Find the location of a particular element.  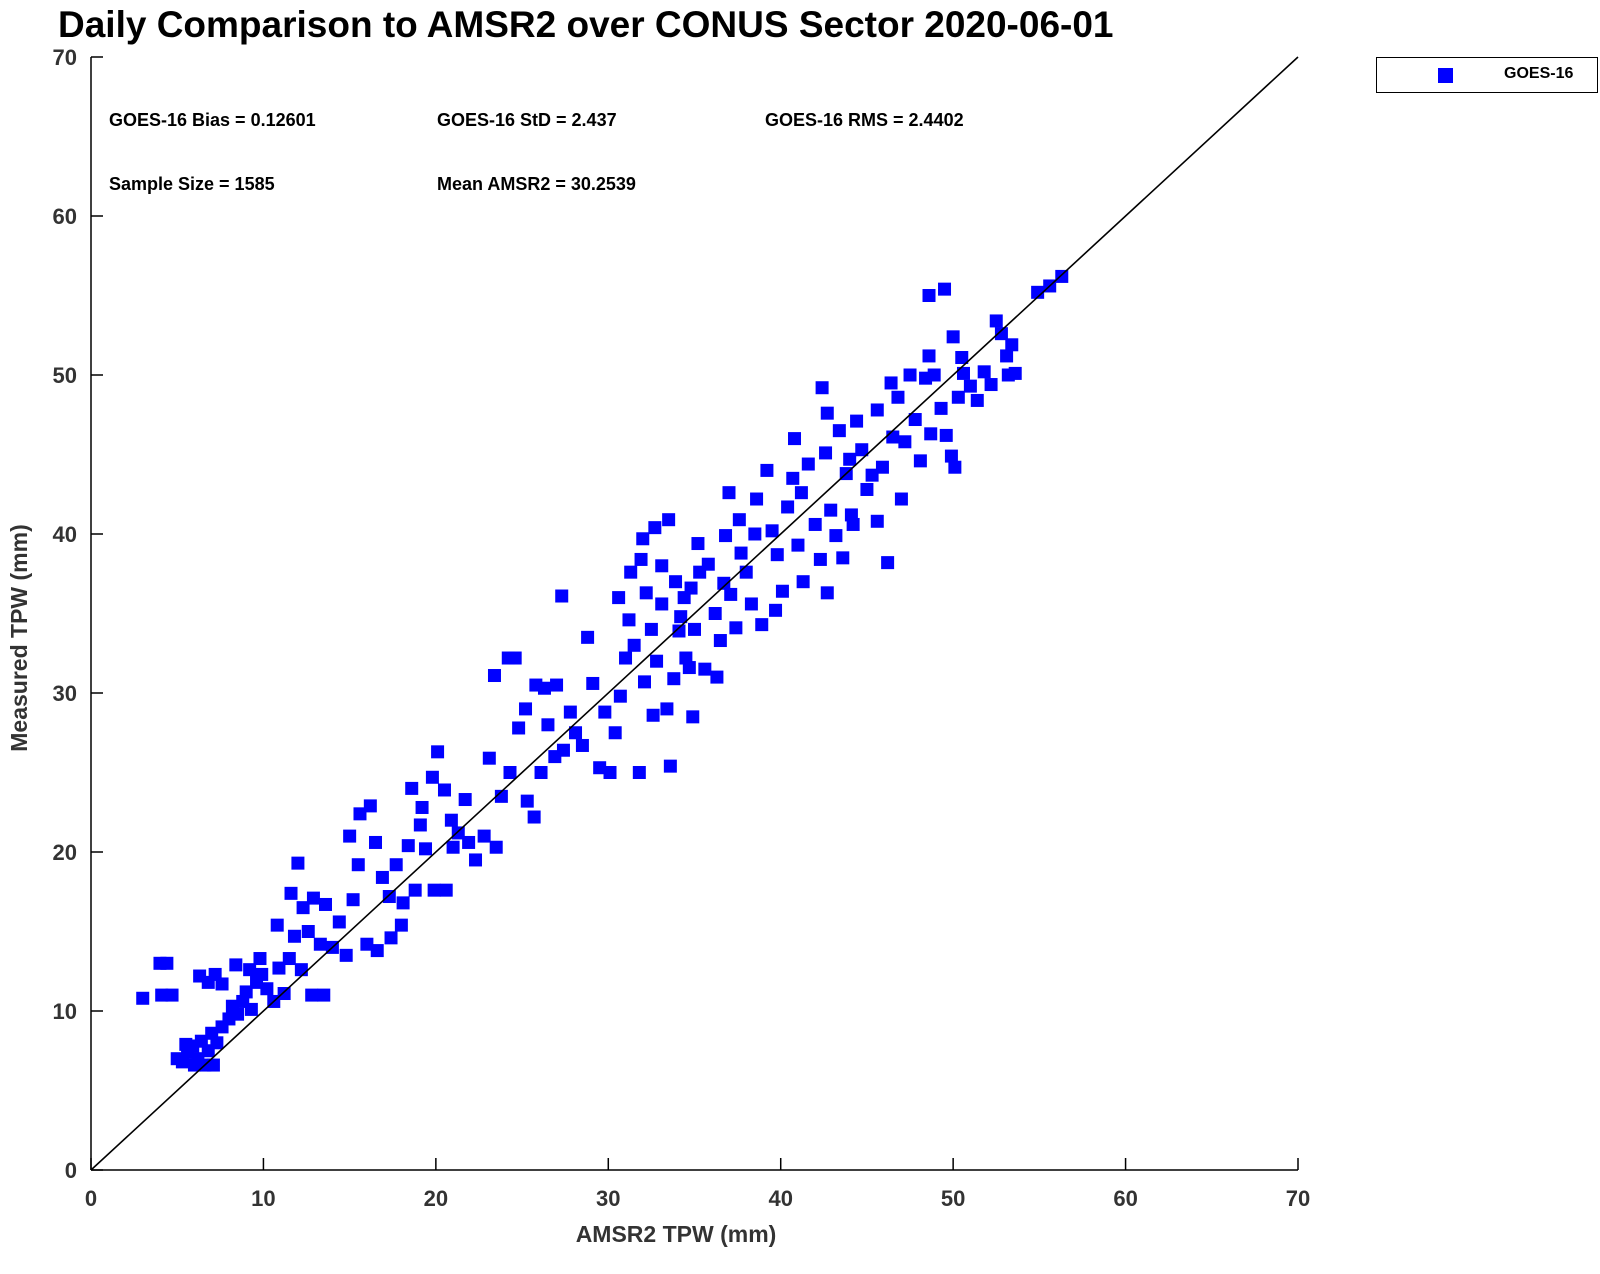

y-tick-label: 60 is located at coordinates (65, 216).